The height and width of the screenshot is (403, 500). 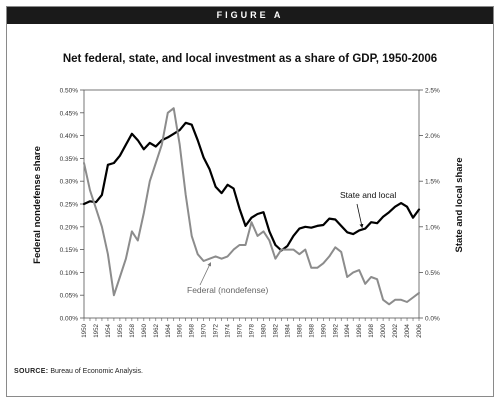 What do you see at coordinates (120, 330) in the screenshot?
I see `x-tick-label: 1956` at bounding box center [120, 330].